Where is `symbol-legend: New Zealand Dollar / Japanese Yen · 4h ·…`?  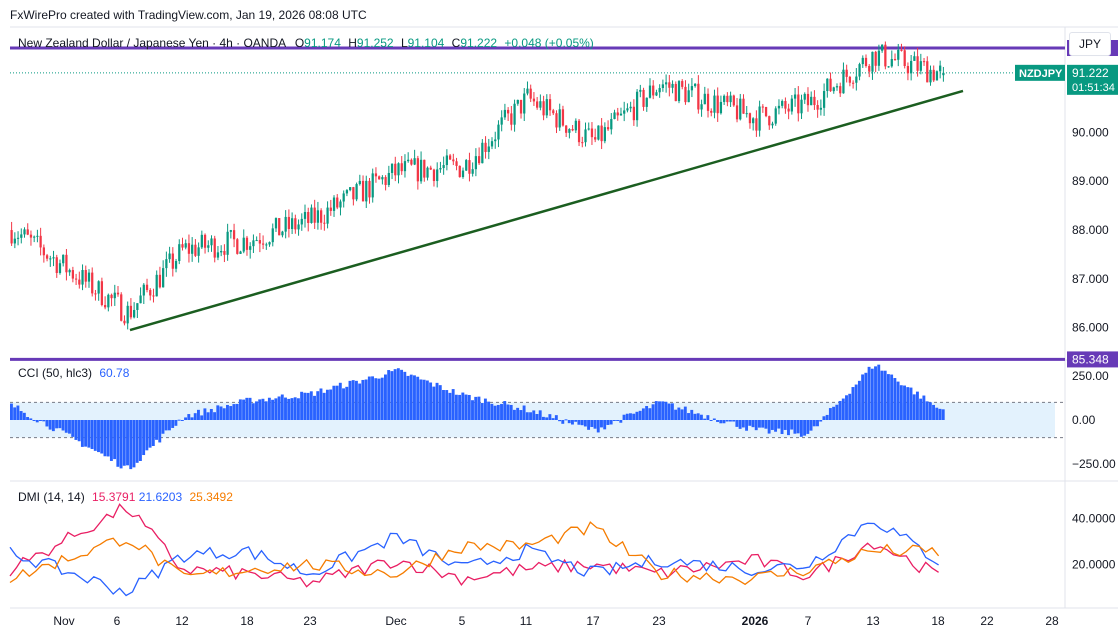 symbol-legend: New Zealand Dollar / Japanese Yen · 4h ·… is located at coordinates (306, 43).